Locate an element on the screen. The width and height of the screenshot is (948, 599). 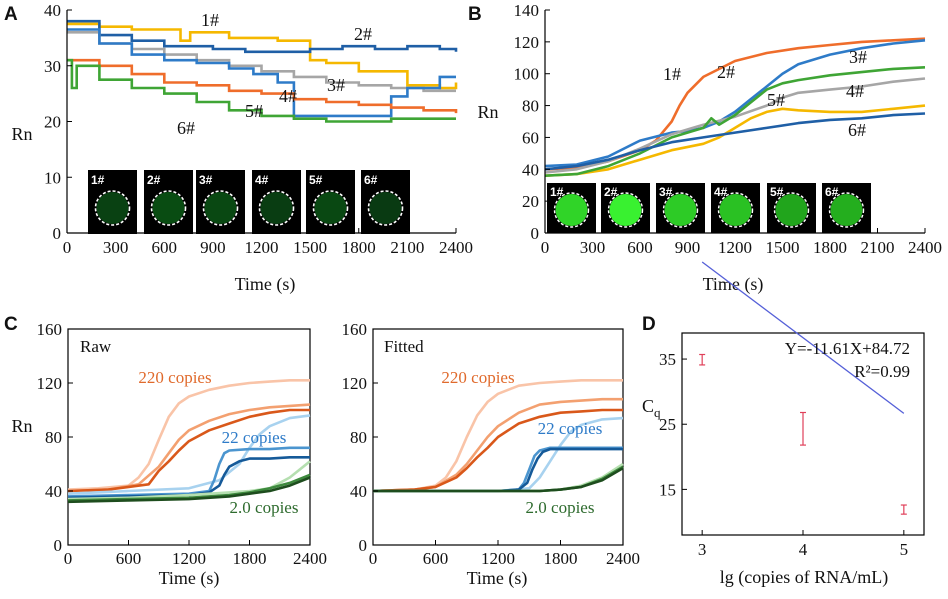
panel-b-thumbnails: 1# 2# 3# 4# 5# 6# is located at coordinates (709, 208).